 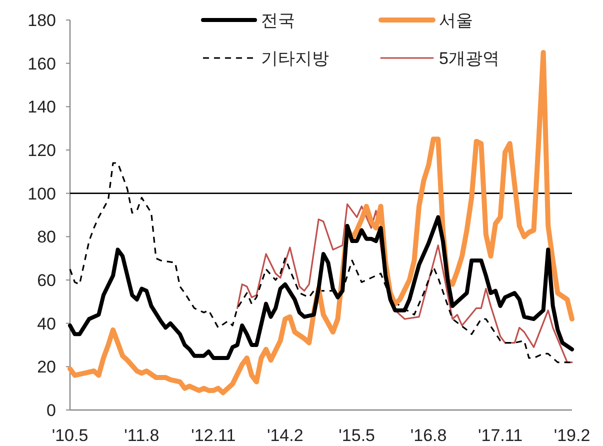 I want to click on legend-label: 5개광역, so click(x=469, y=58).